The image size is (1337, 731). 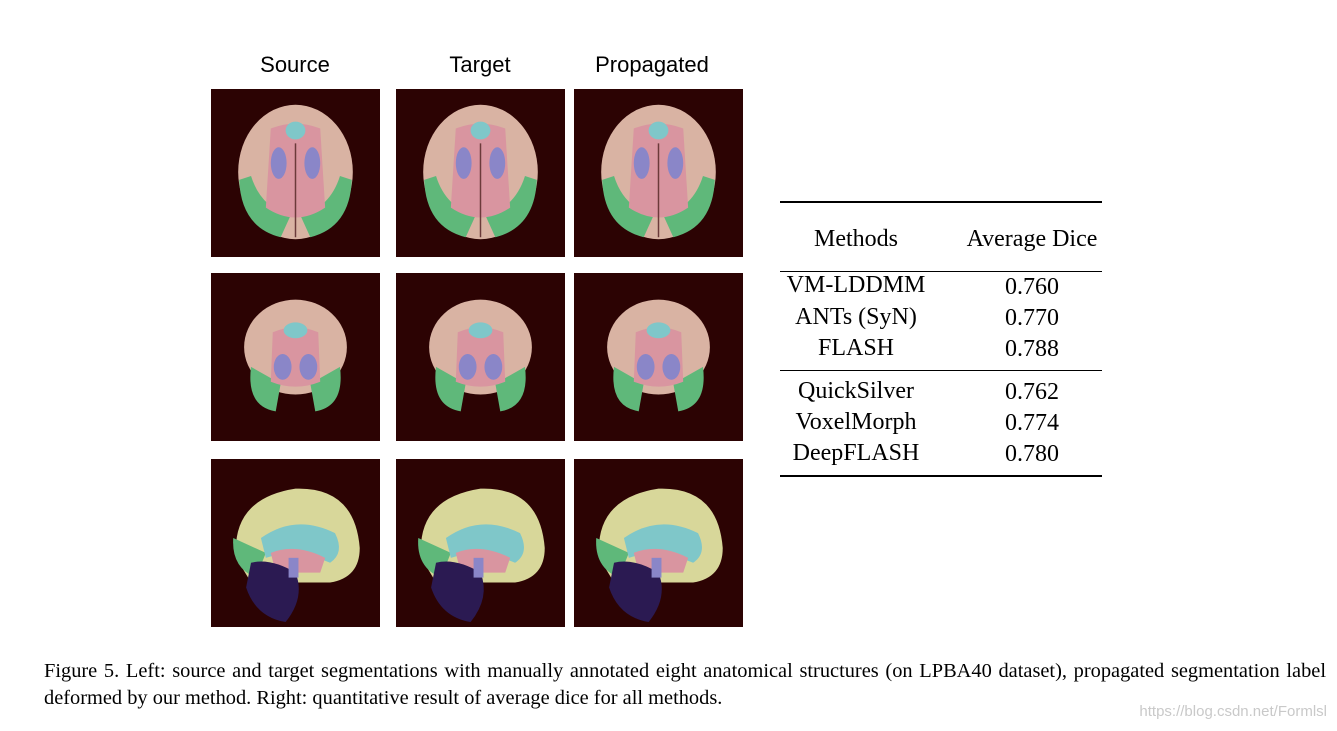 I want to click on panel-axial-propagated, so click(x=658, y=173).